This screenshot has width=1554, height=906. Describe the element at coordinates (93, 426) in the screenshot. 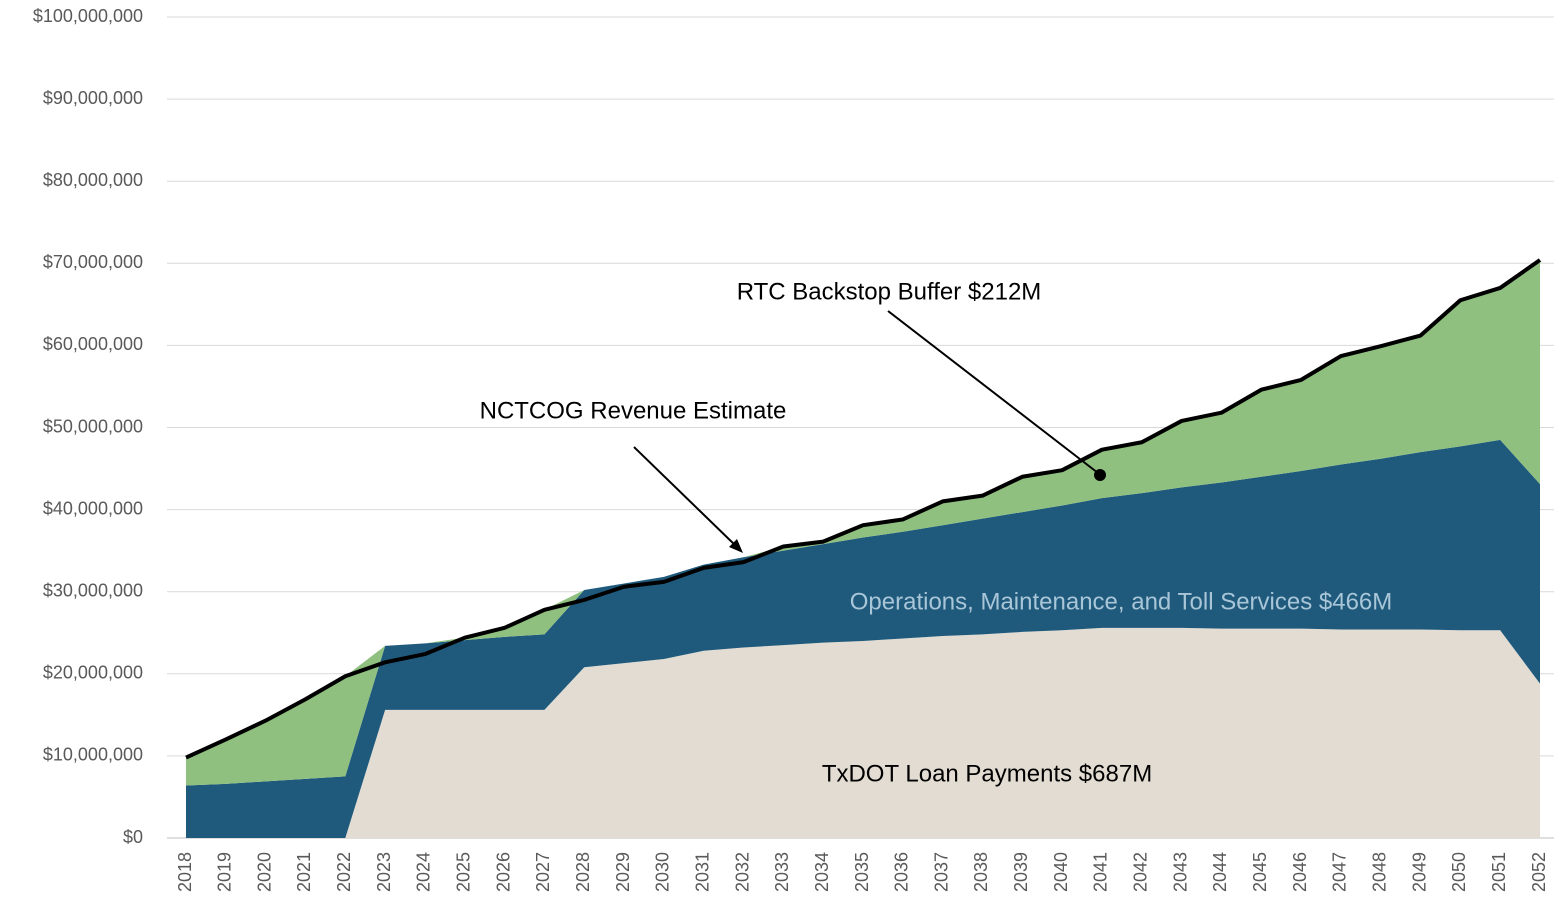

I see `y-tick-label: $50,000,000` at that location.